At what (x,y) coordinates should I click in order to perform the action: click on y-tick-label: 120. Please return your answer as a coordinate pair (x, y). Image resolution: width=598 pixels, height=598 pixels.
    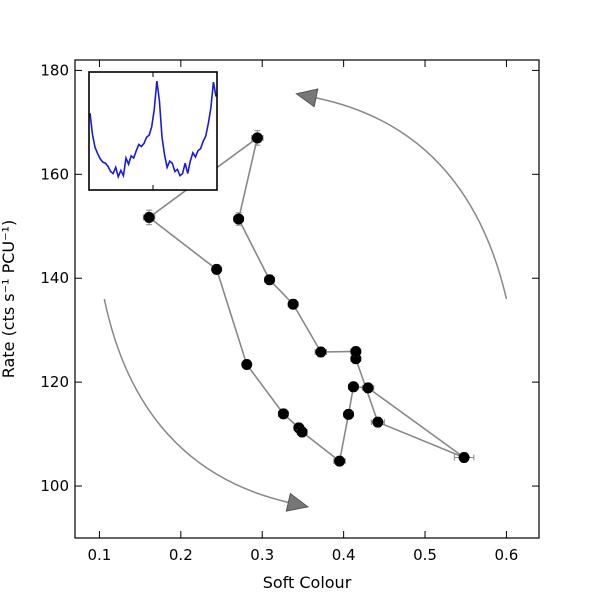
    Looking at the image, I should click on (54, 382).